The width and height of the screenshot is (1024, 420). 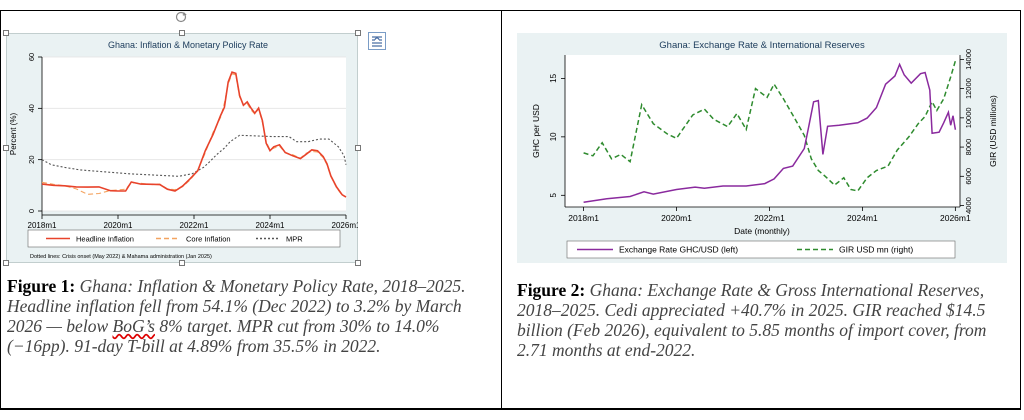 I want to click on layout-options-icon, so click(x=377, y=41).